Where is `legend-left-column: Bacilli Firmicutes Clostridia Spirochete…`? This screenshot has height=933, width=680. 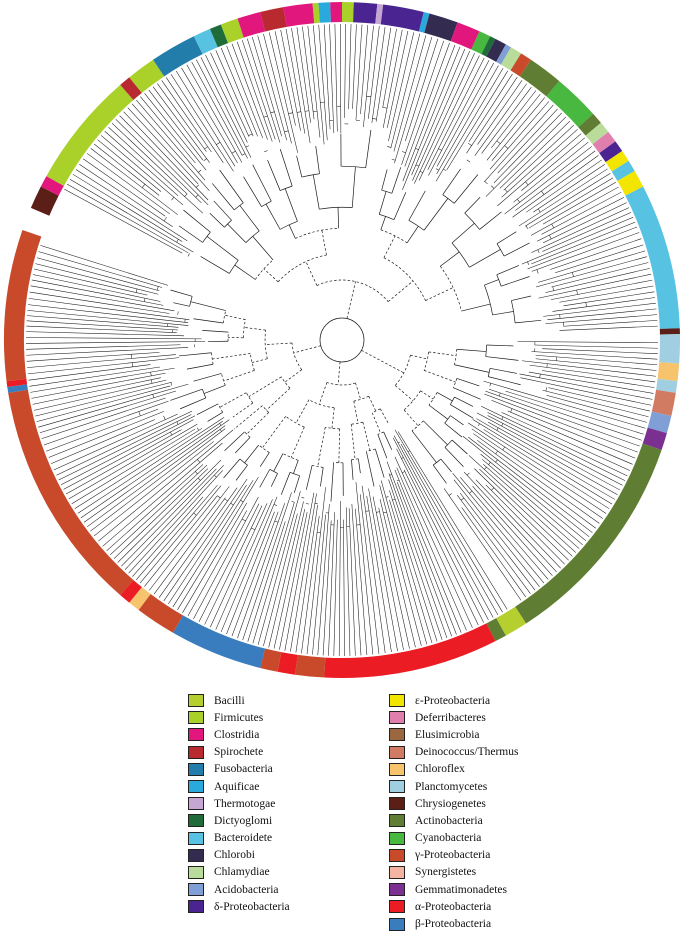 legend-left-column: Bacilli Firmicutes Clostridia Spirochete… is located at coordinates (239, 803).